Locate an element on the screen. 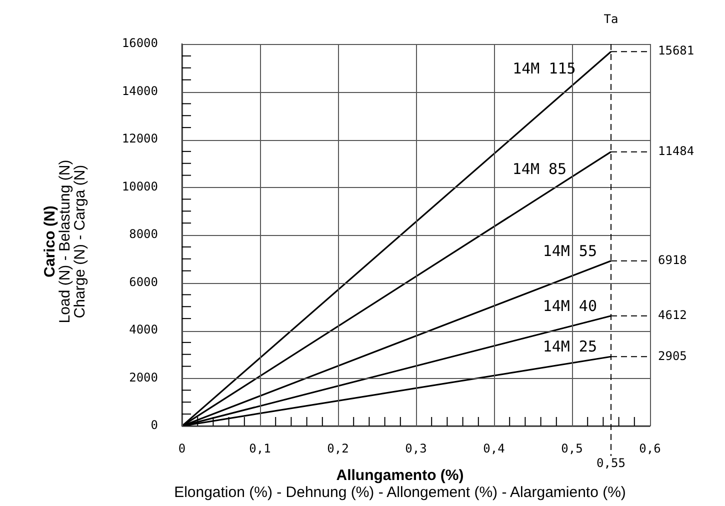 Image resolution: width=725 pixels, height=506 pixels. x-tick-label: 0,4 is located at coordinates (494, 448).